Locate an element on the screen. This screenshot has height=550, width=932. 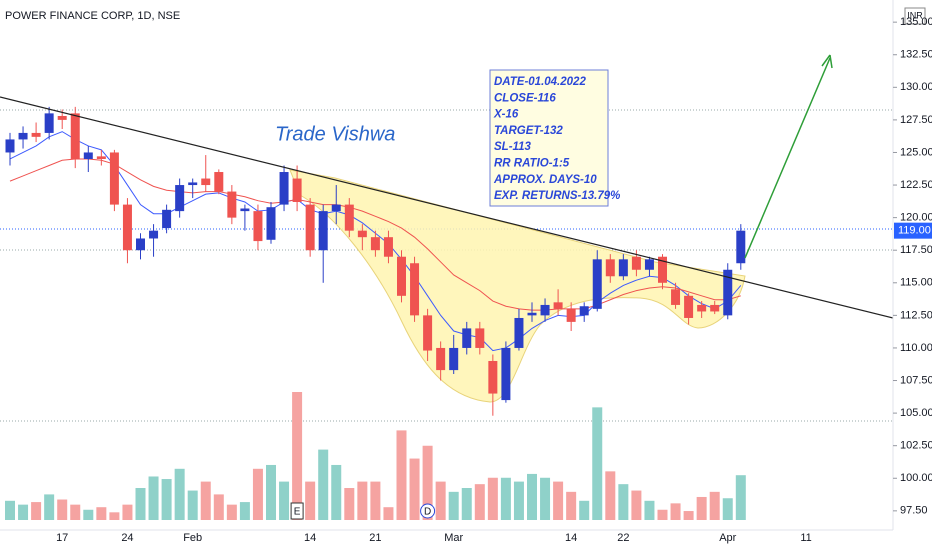
x-tick-label: Mar is located at coordinates (453, 538).